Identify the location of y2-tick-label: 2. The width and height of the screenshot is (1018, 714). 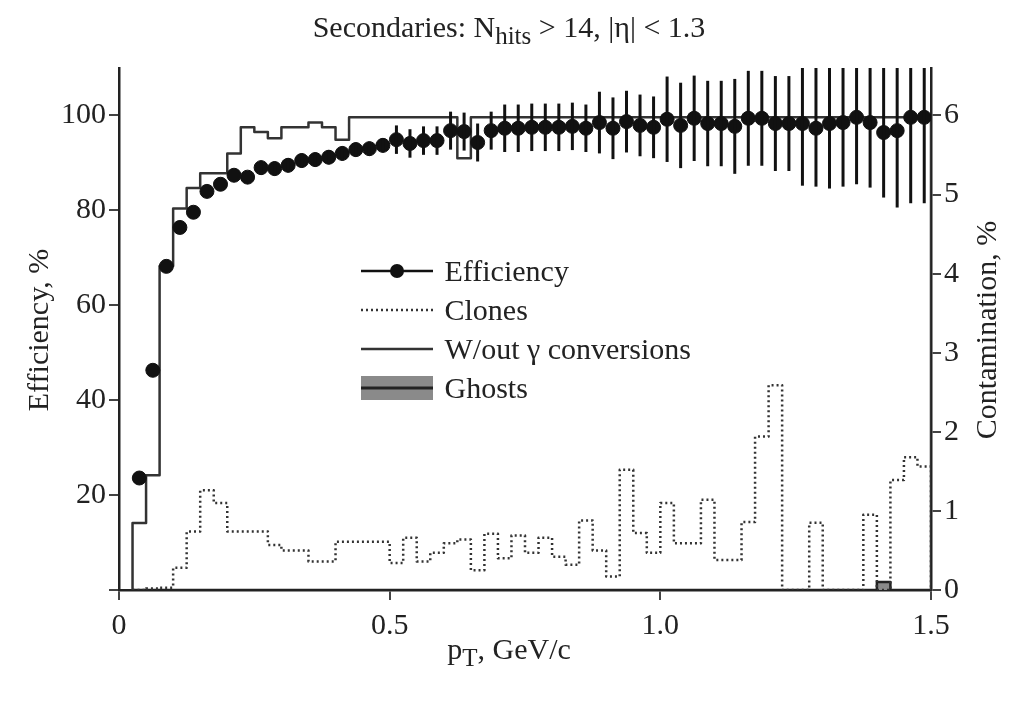
(951, 429).